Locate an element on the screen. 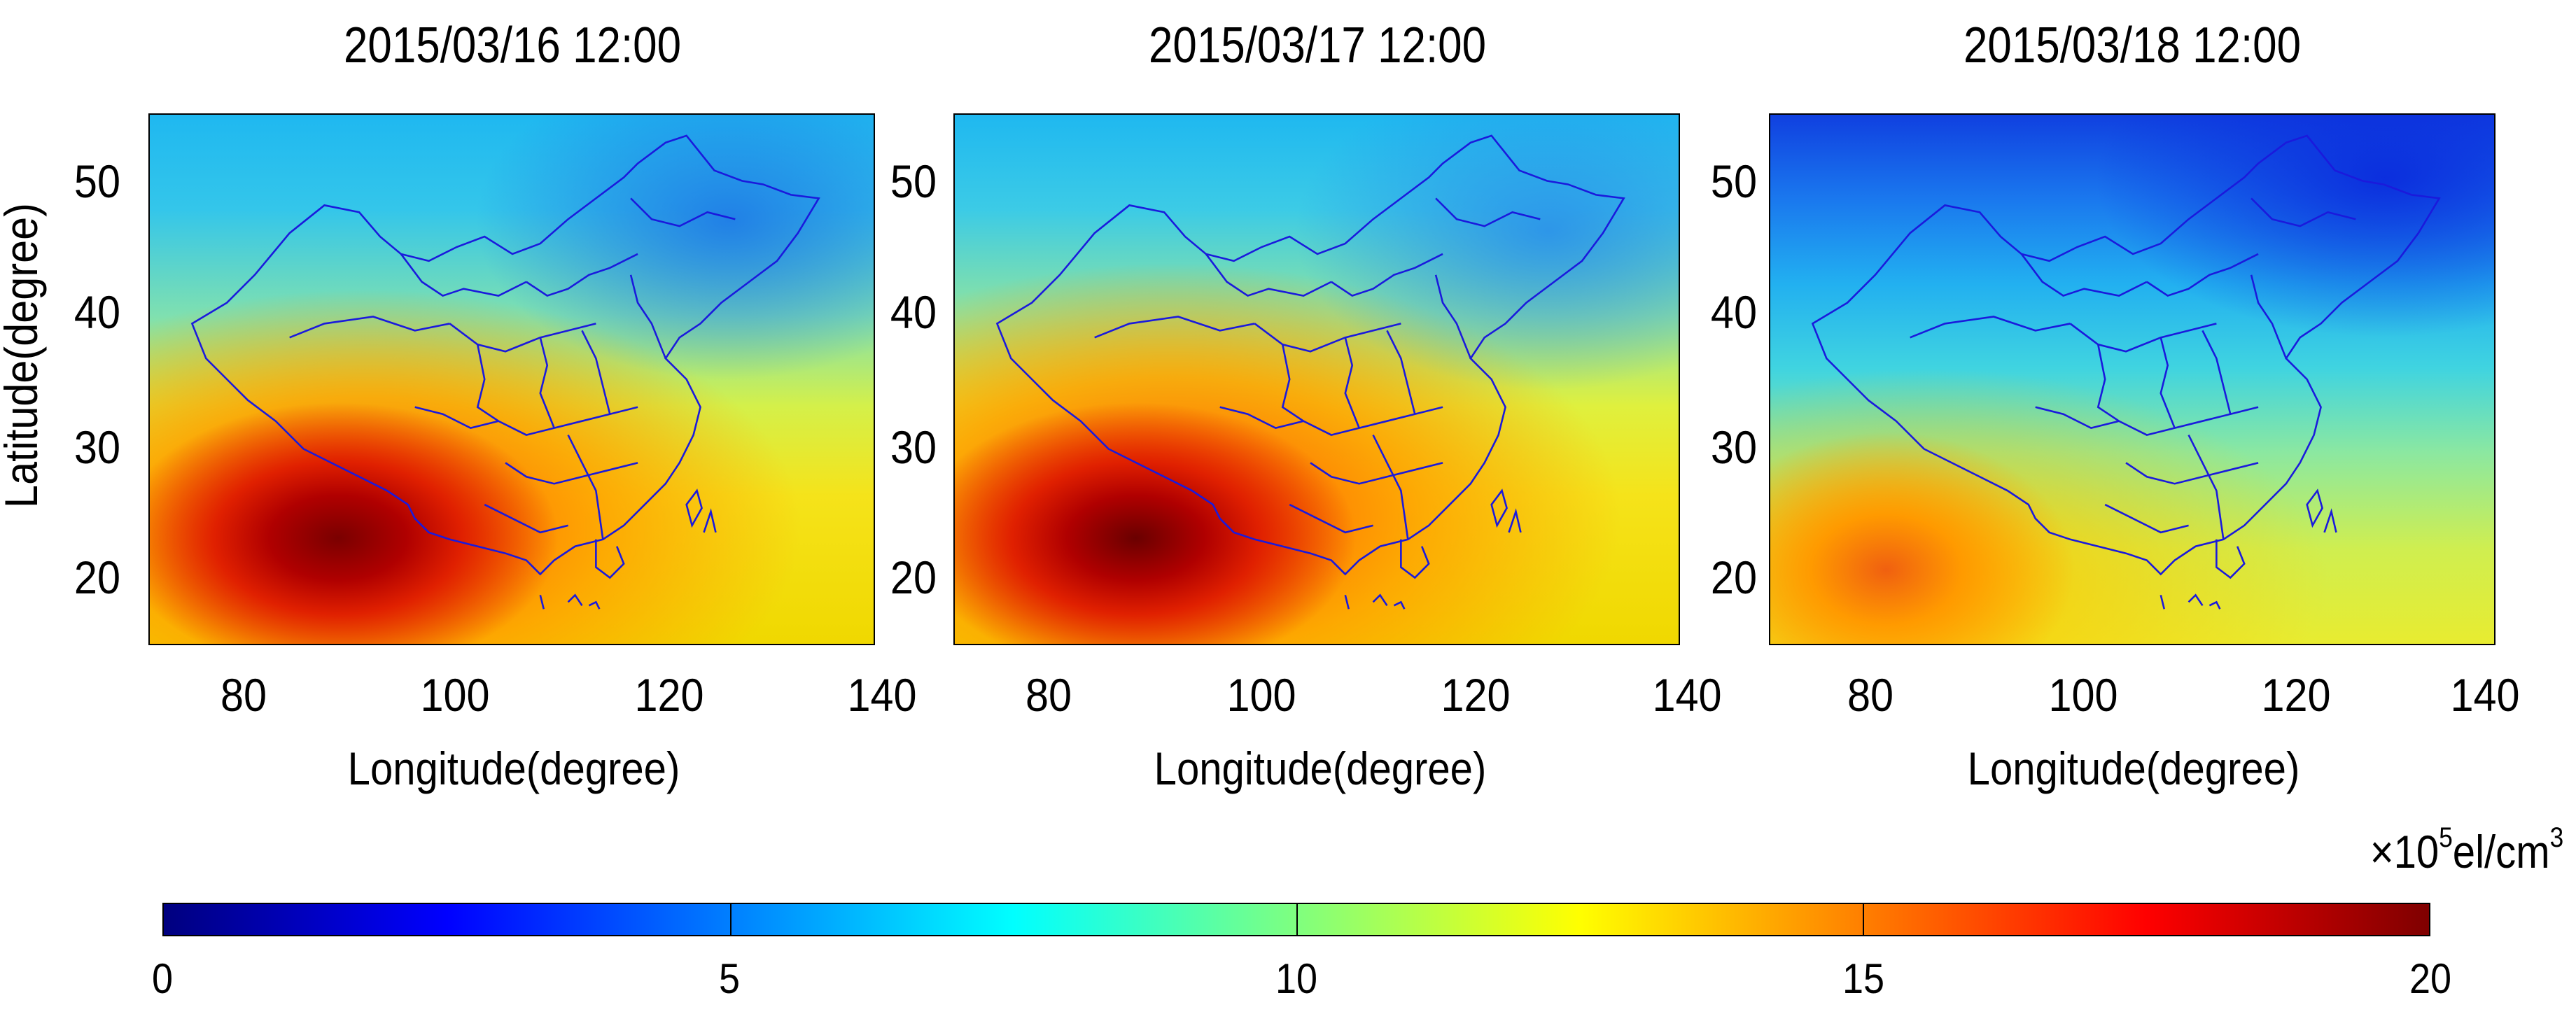  panel-title-1: 2015/03/16 12:00 is located at coordinates (512, 45).